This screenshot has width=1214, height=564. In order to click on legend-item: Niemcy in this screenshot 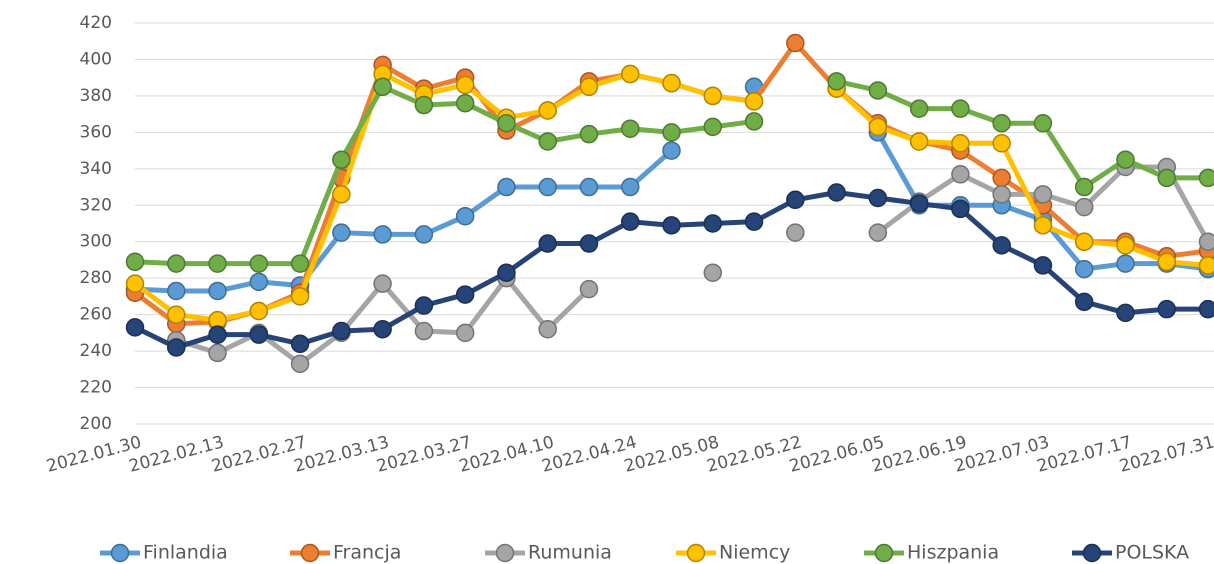, I will do `click(733, 553)`.